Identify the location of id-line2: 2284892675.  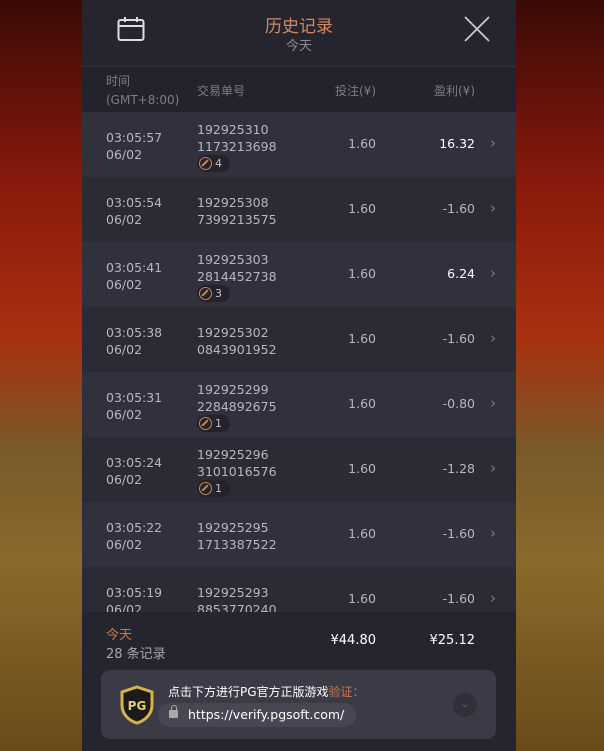
(237, 406).